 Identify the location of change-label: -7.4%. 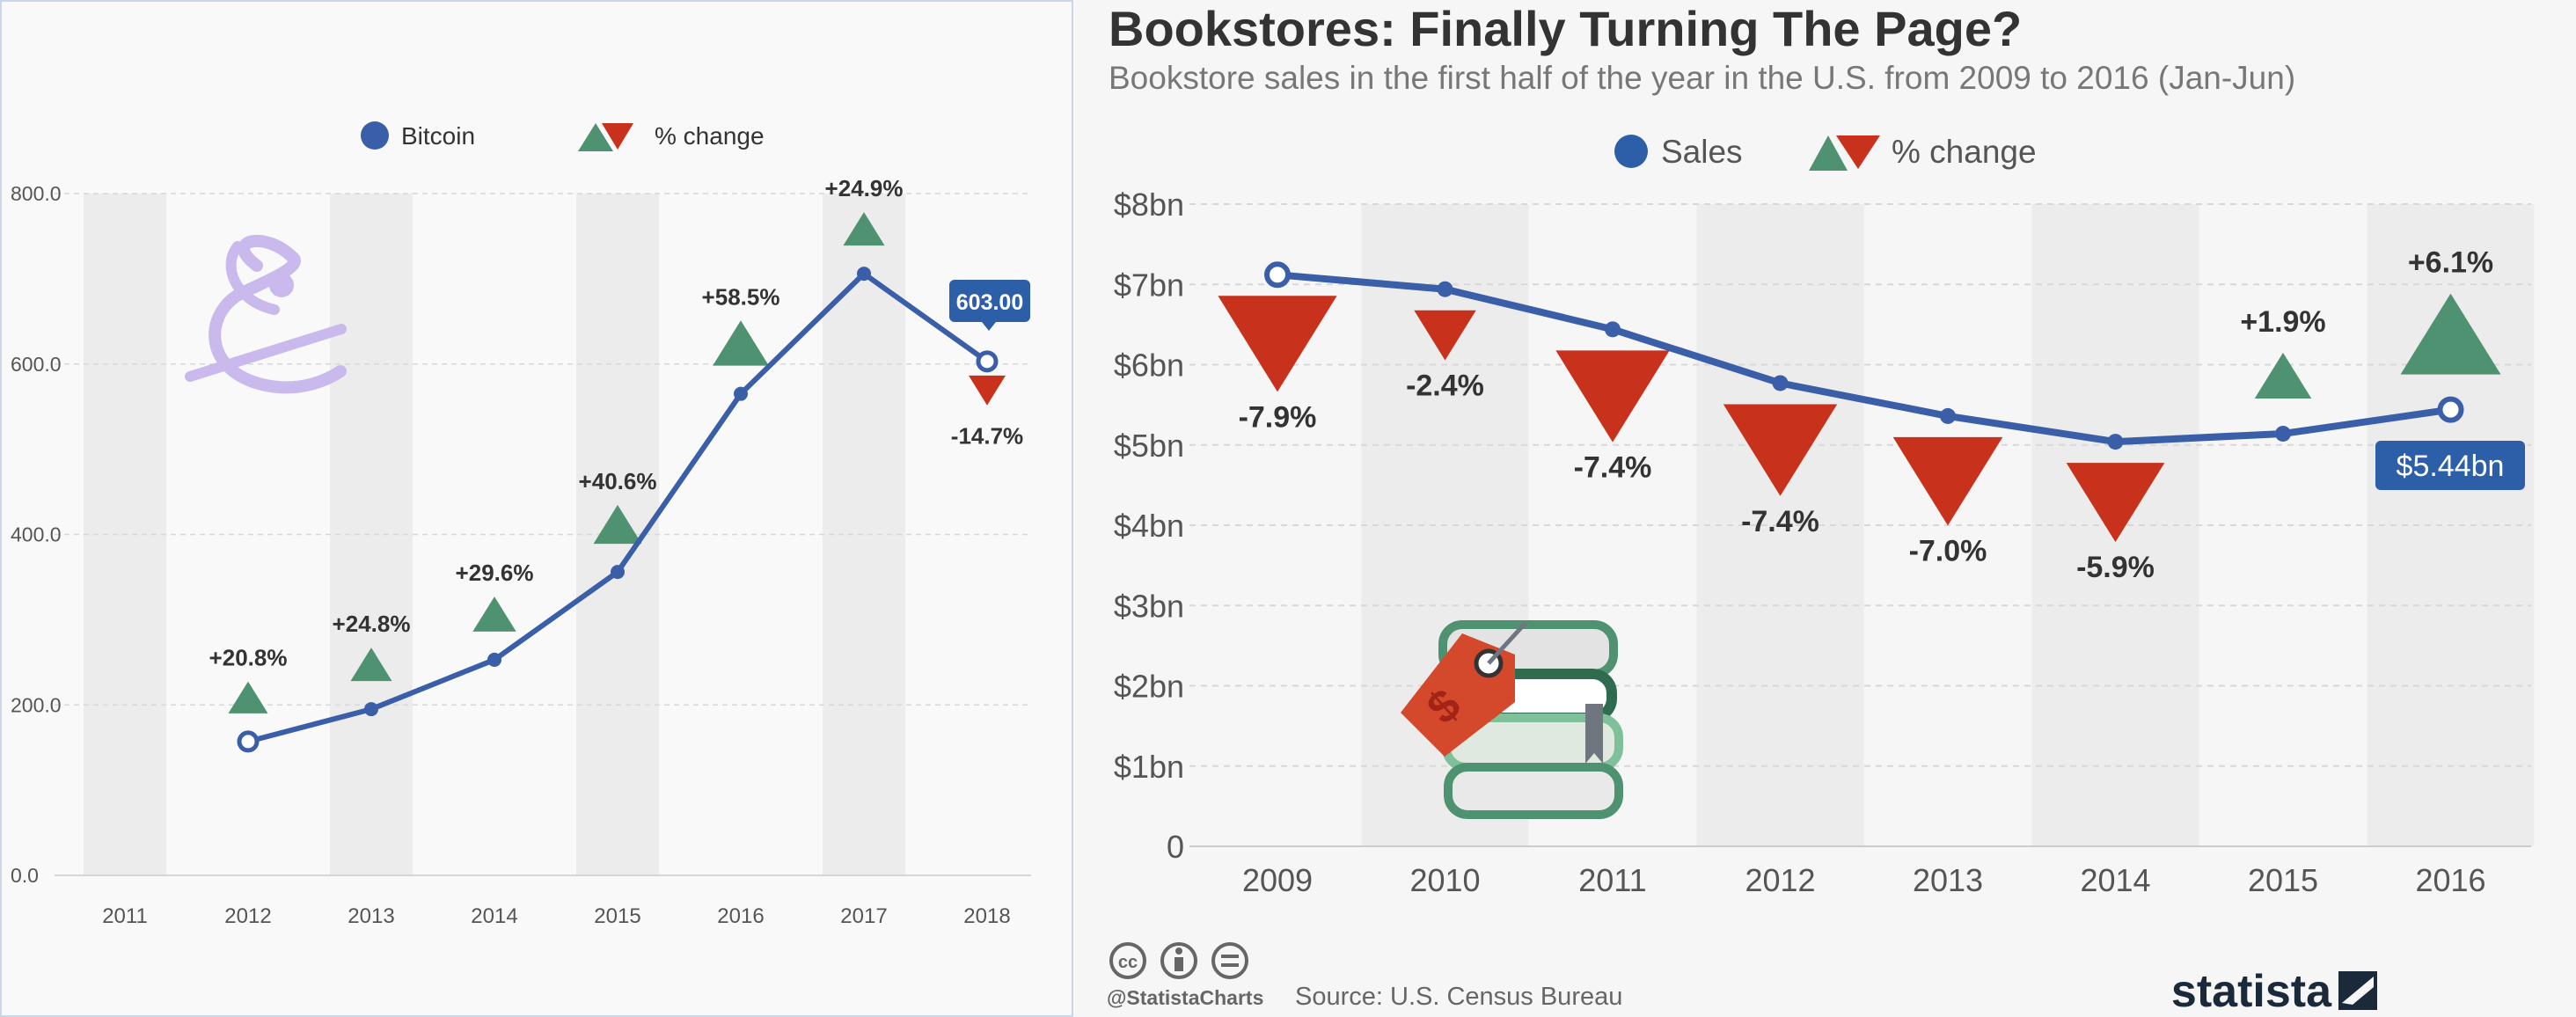
(1780, 521).